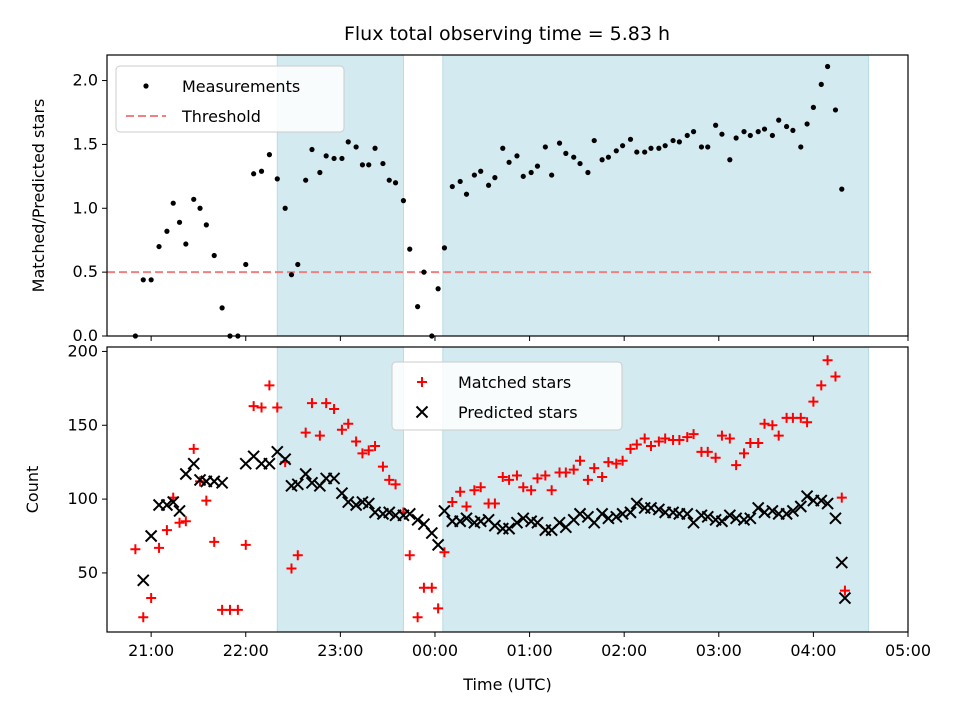  What do you see at coordinates (88, 572) in the screenshot?
I see `y-tick-label: 50` at bounding box center [88, 572].